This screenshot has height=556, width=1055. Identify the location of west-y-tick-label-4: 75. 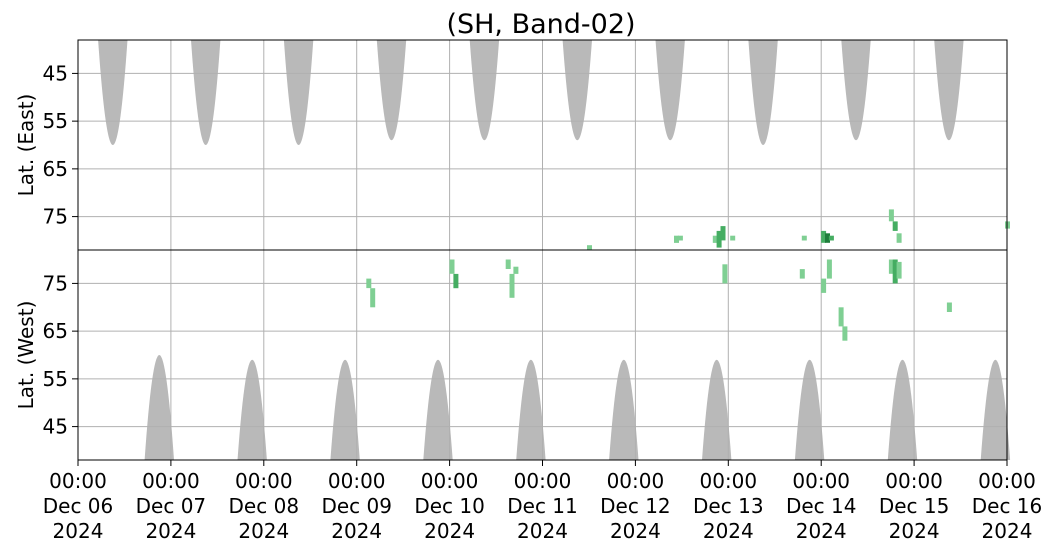
(55, 283).